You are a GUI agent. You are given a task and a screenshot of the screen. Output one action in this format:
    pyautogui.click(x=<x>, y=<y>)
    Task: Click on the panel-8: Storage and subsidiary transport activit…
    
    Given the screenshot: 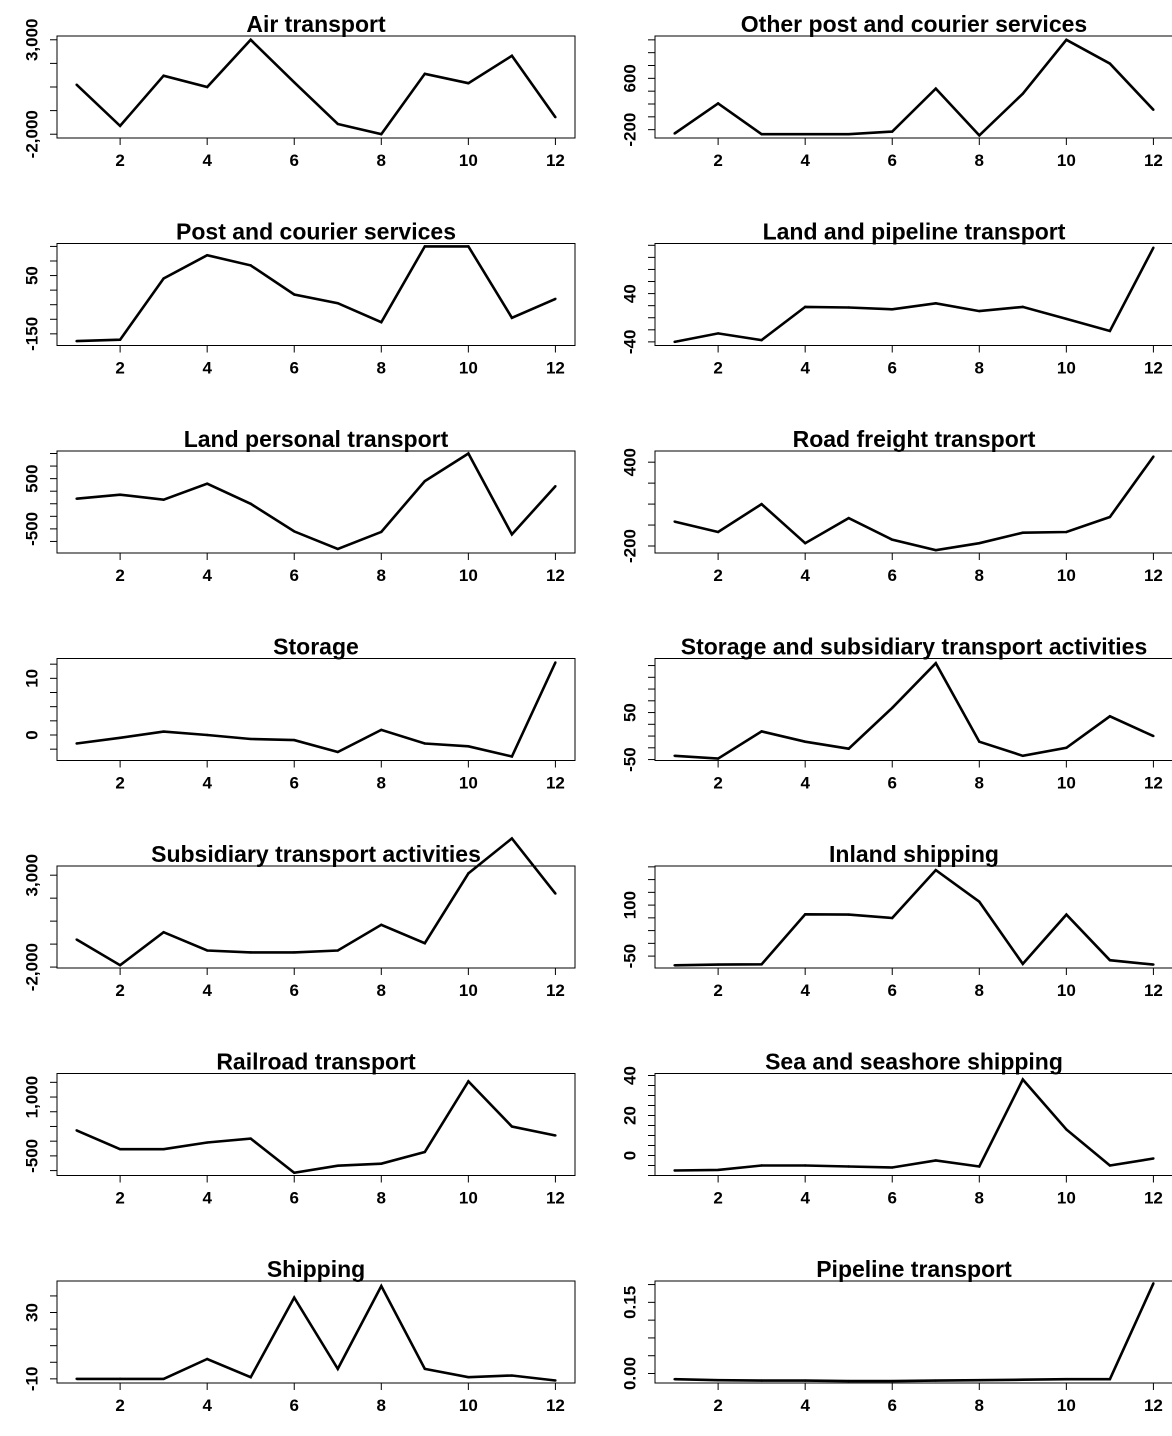 What is the action you would take?
    pyautogui.click(x=896, y=713)
    